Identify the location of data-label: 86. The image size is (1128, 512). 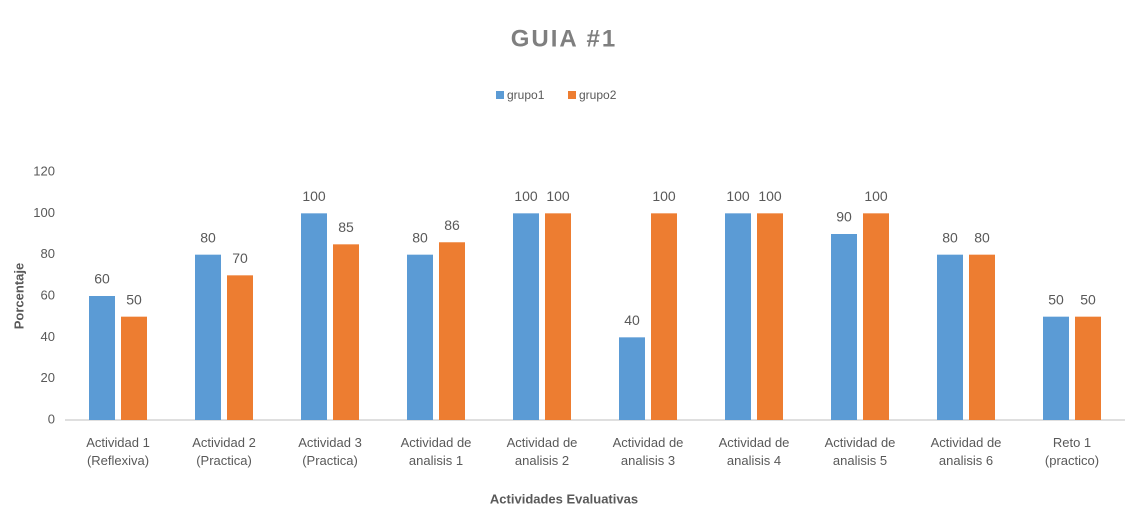
(452, 225).